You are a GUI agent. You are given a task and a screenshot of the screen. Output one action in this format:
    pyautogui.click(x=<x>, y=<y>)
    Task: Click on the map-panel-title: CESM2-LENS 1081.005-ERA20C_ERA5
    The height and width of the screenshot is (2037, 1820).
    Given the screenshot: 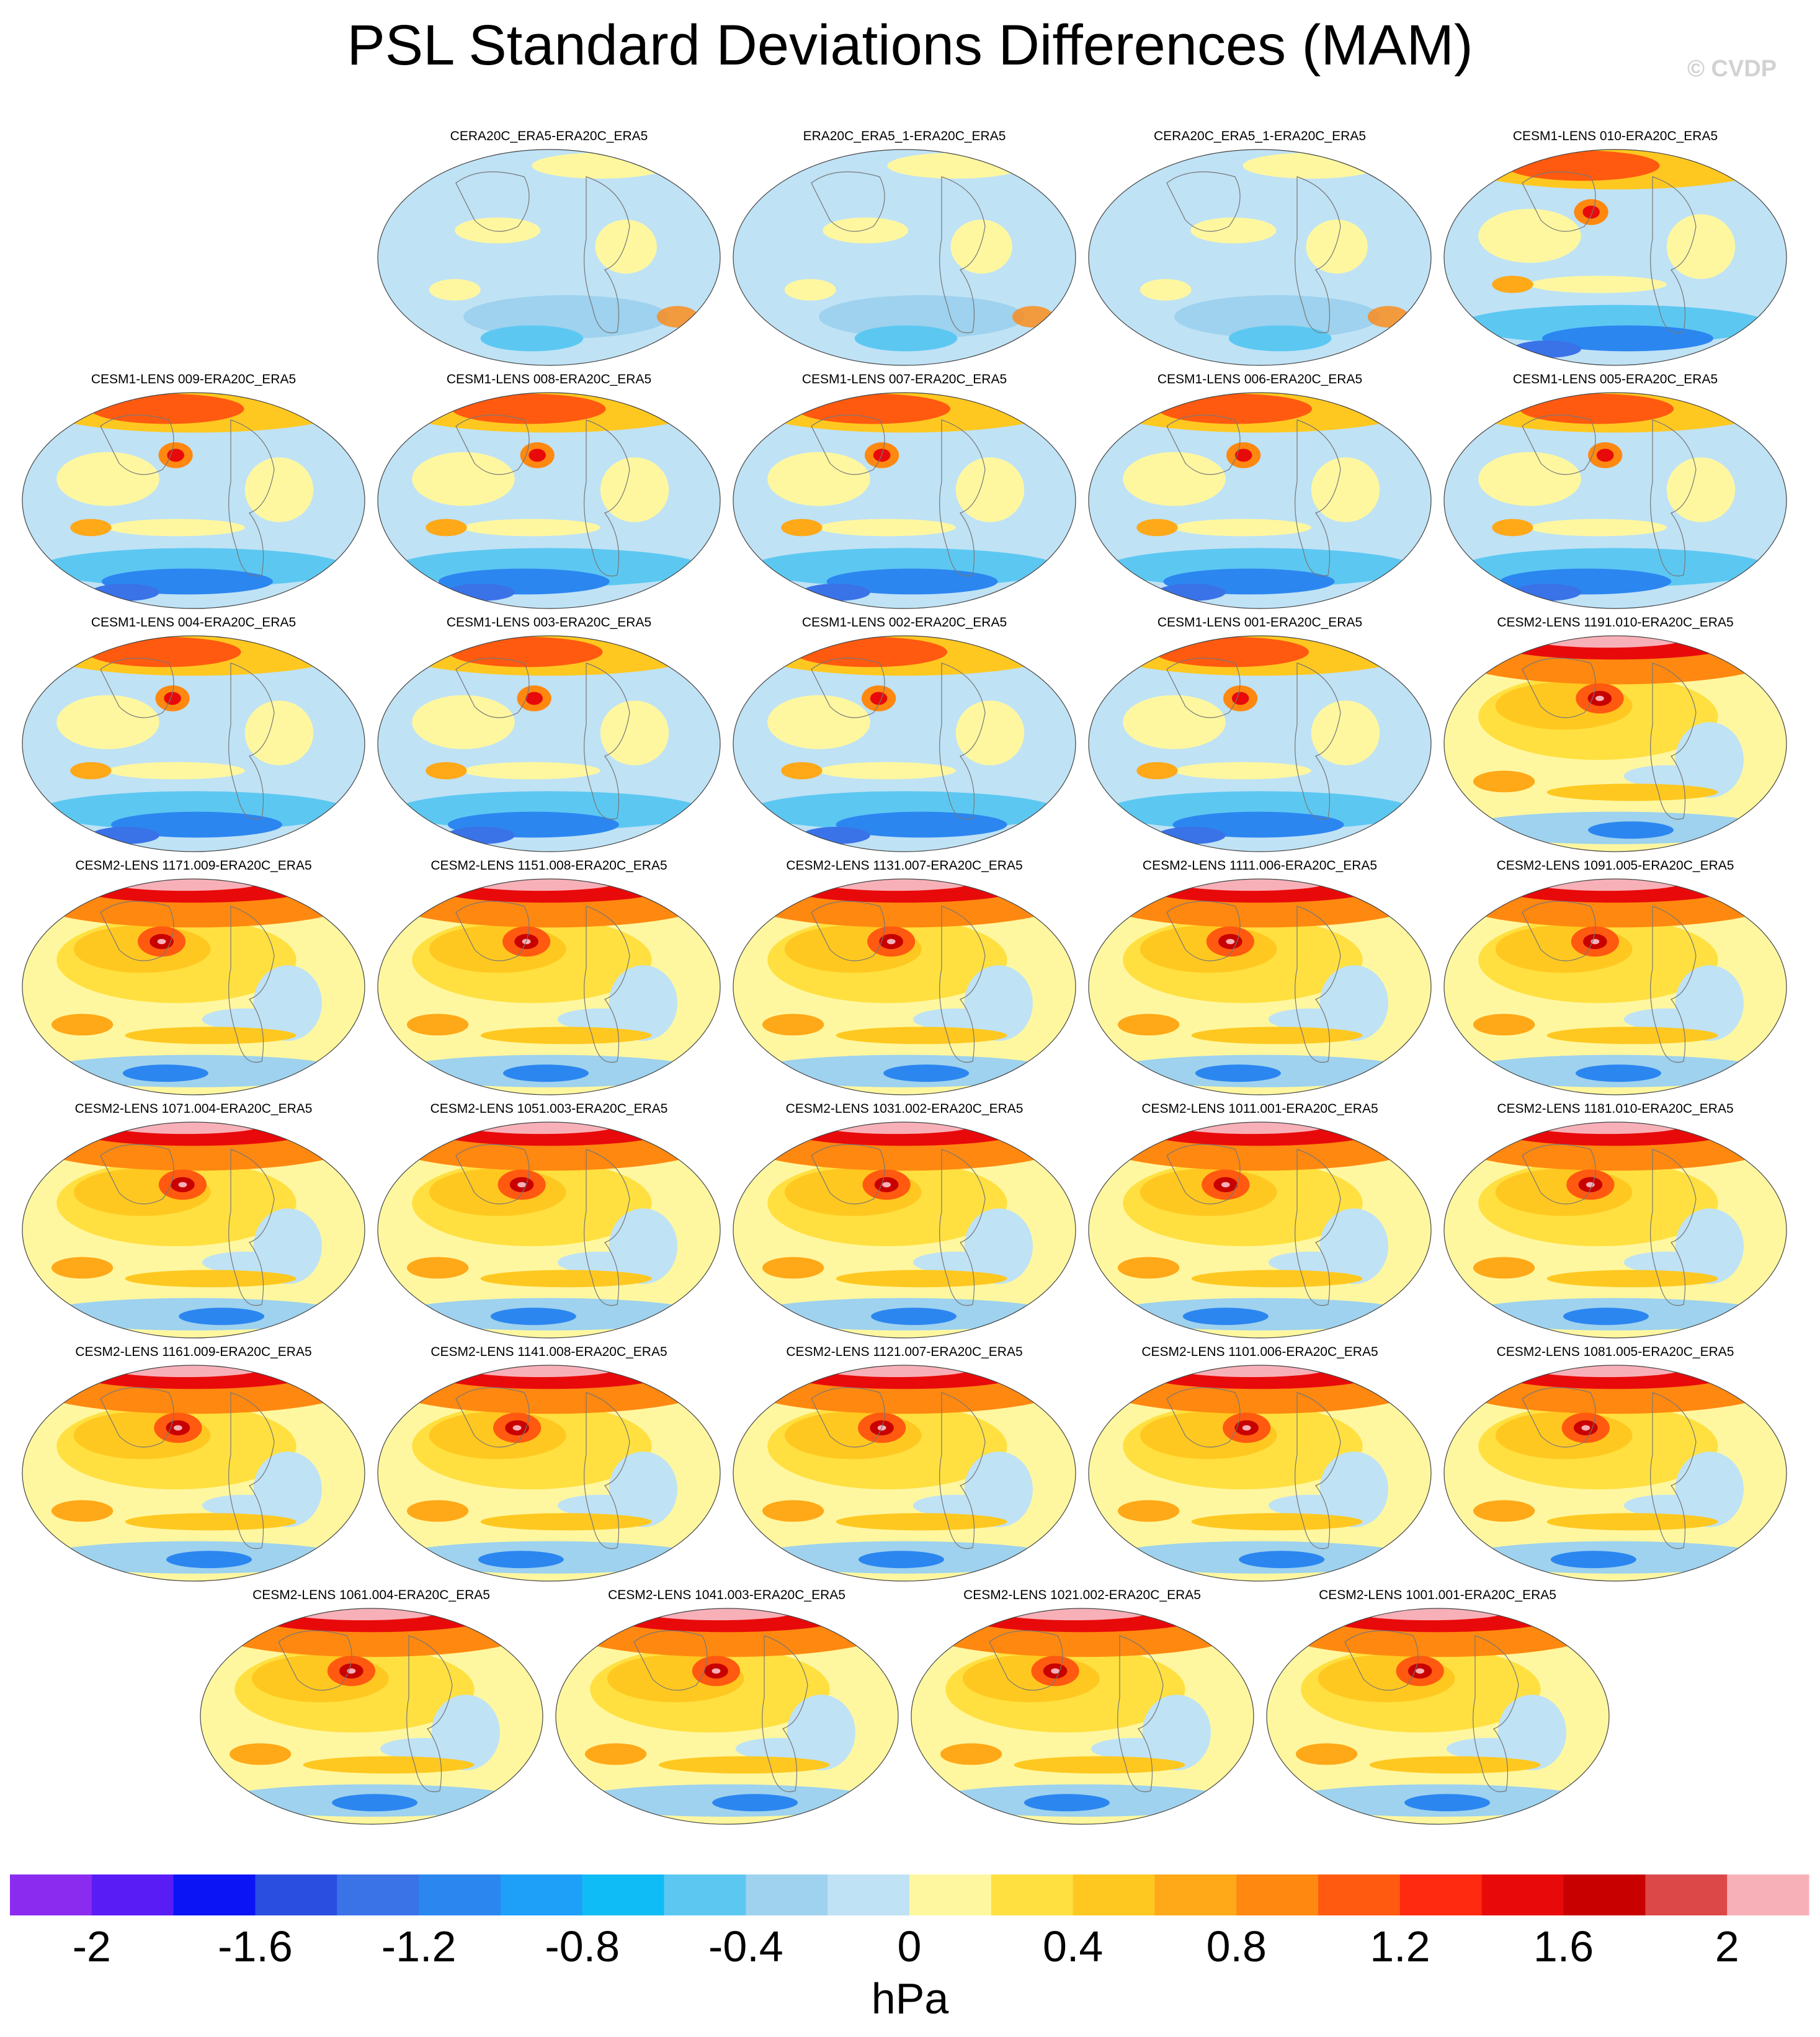 What is the action you would take?
    pyautogui.click(x=1615, y=1352)
    